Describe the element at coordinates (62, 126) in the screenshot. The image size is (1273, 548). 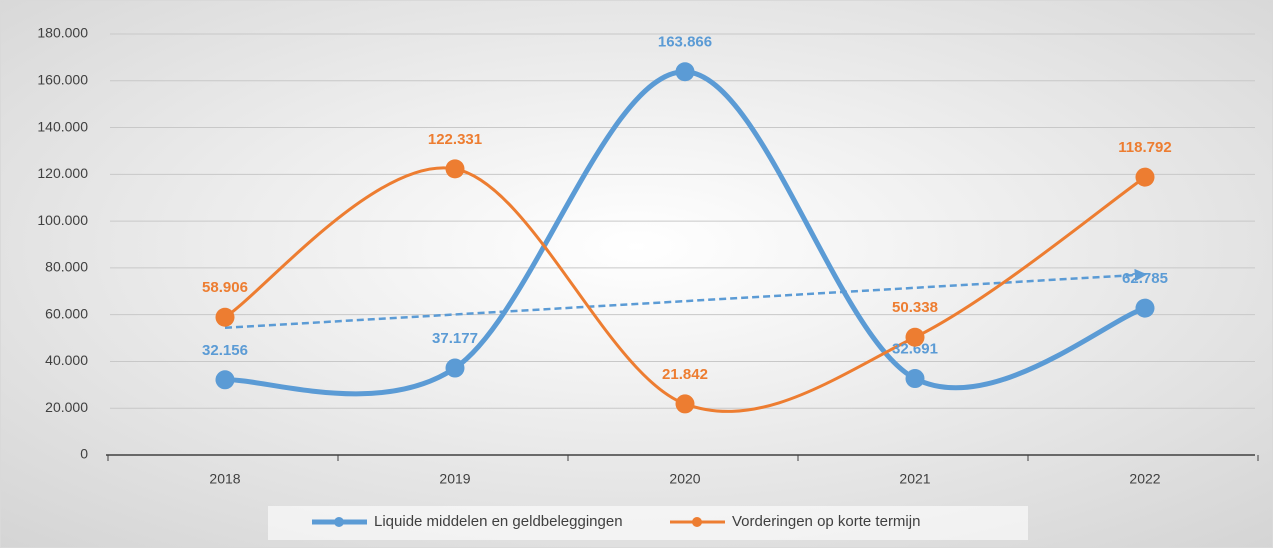
I see `y-tick-label: 140.000` at that location.